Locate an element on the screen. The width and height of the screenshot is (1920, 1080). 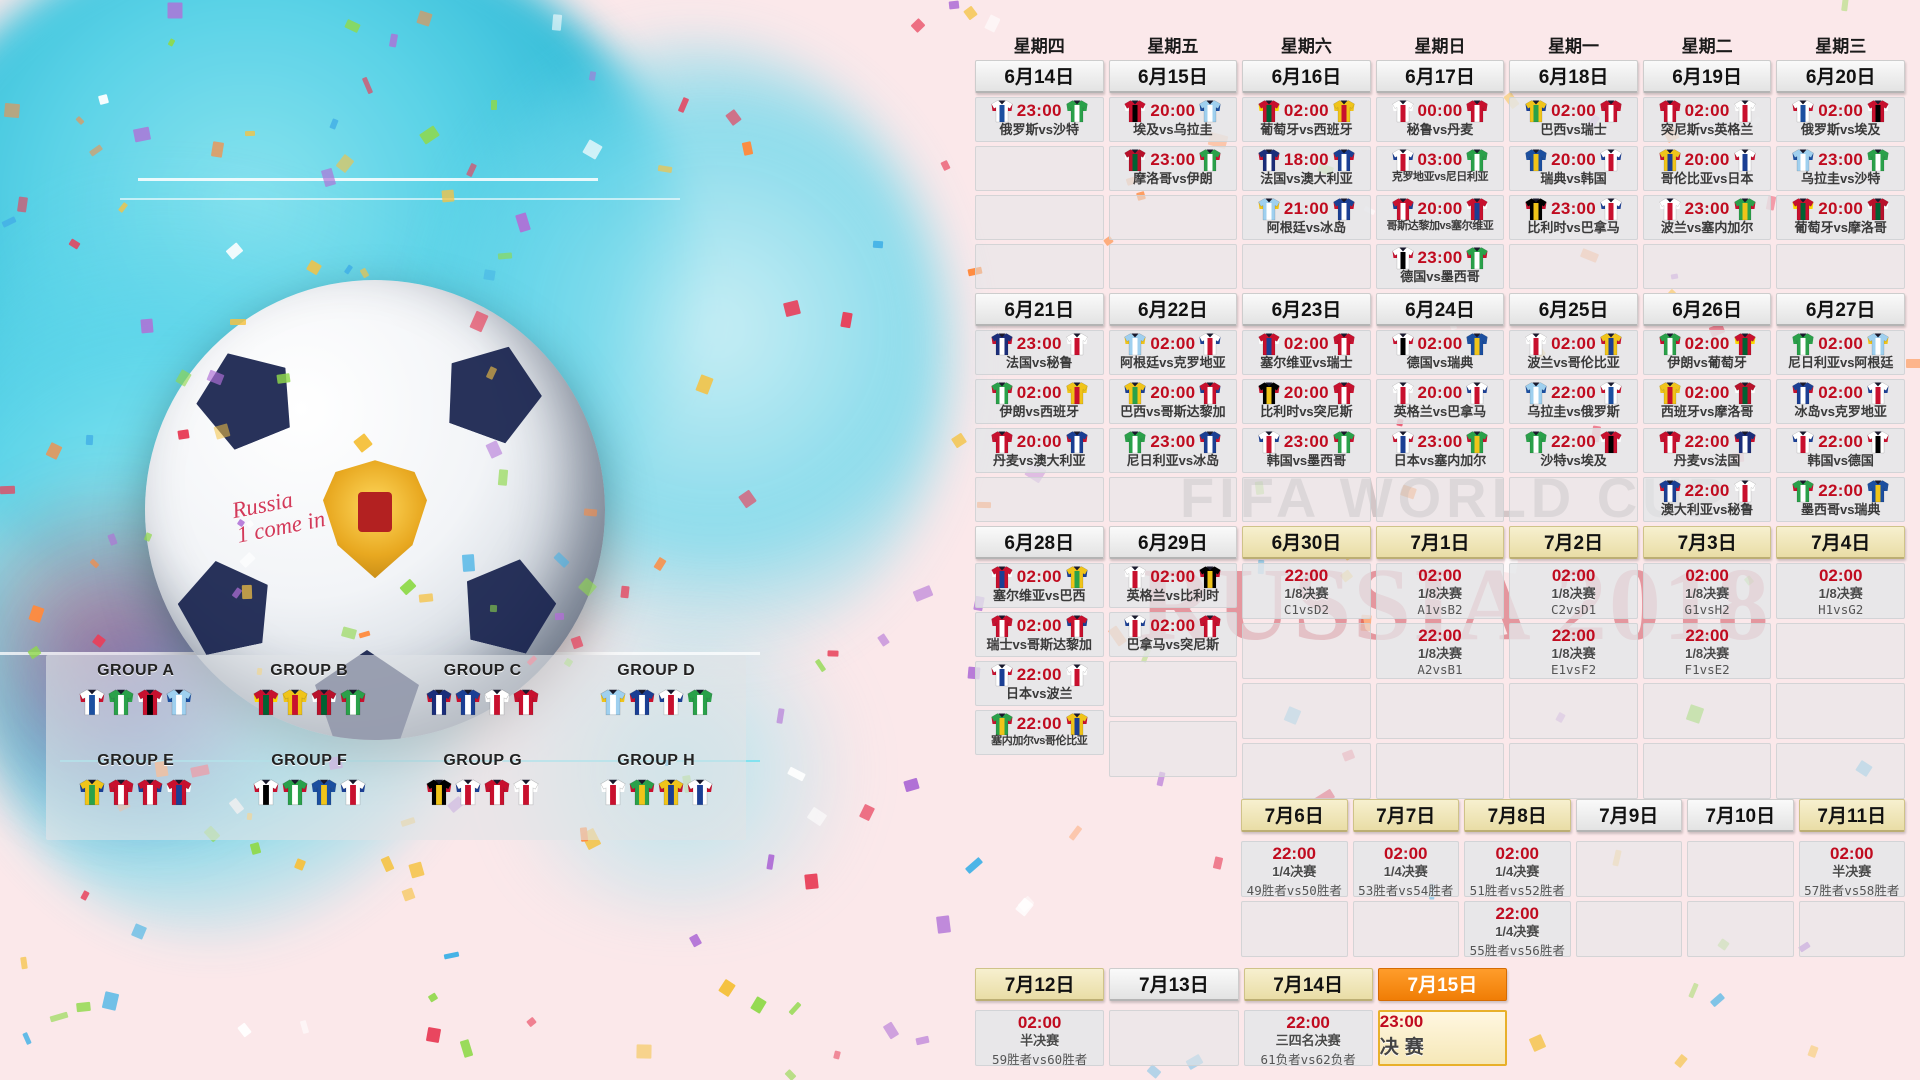
match-cell: 02:00 俄罗斯vs埃及 is located at coordinates (1840, 119).